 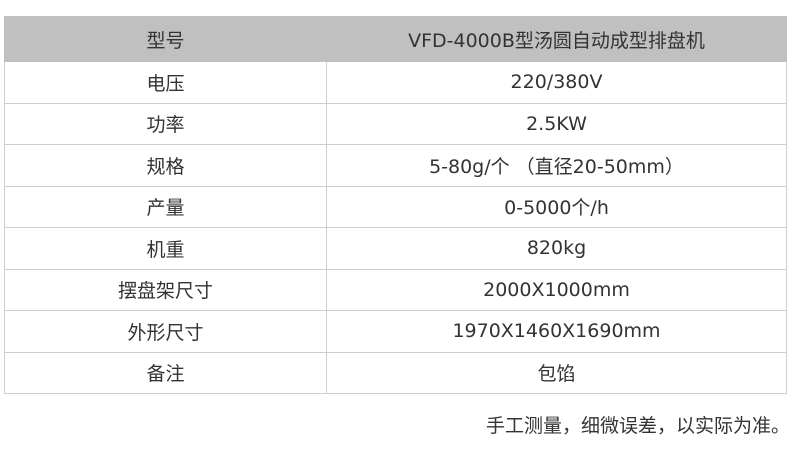 I want to click on row-label: 电压, so click(x=165, y=82).